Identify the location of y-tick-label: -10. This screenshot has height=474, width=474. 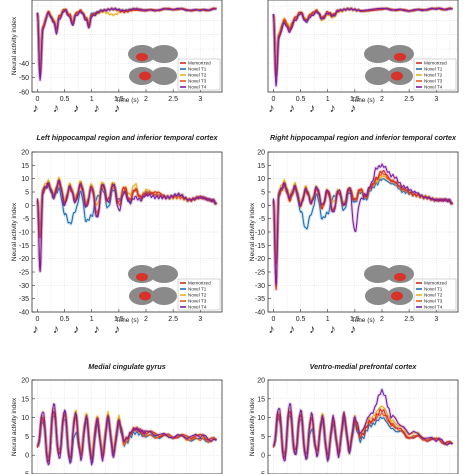
(24, 233).